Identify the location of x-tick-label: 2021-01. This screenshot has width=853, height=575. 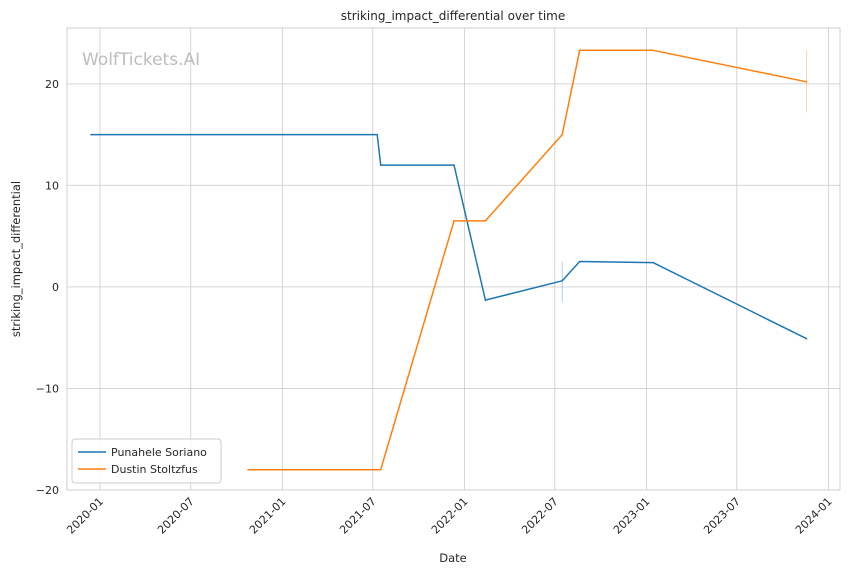
(268, 516).